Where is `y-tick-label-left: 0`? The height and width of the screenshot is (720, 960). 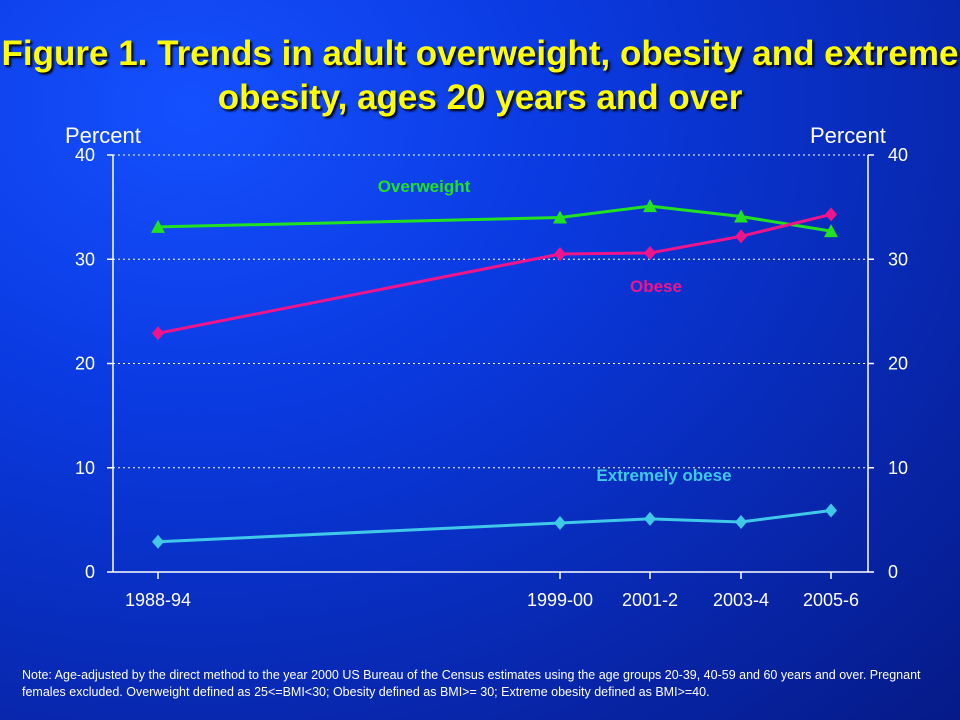
y-tick-label-left: 0 is located at coordinates (90, 572).